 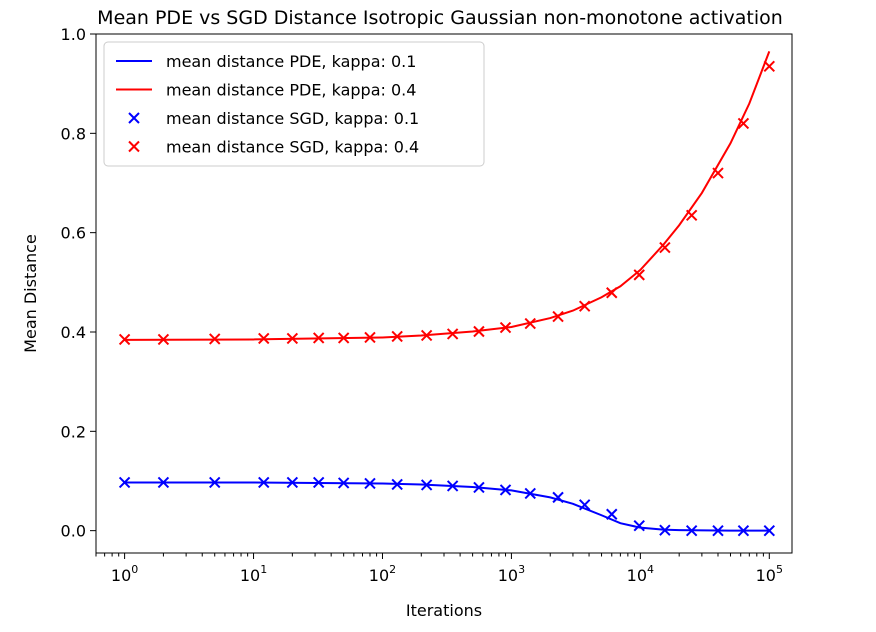 I want to click on x-tick-label: 10⁴, so click(x=640, y=574).